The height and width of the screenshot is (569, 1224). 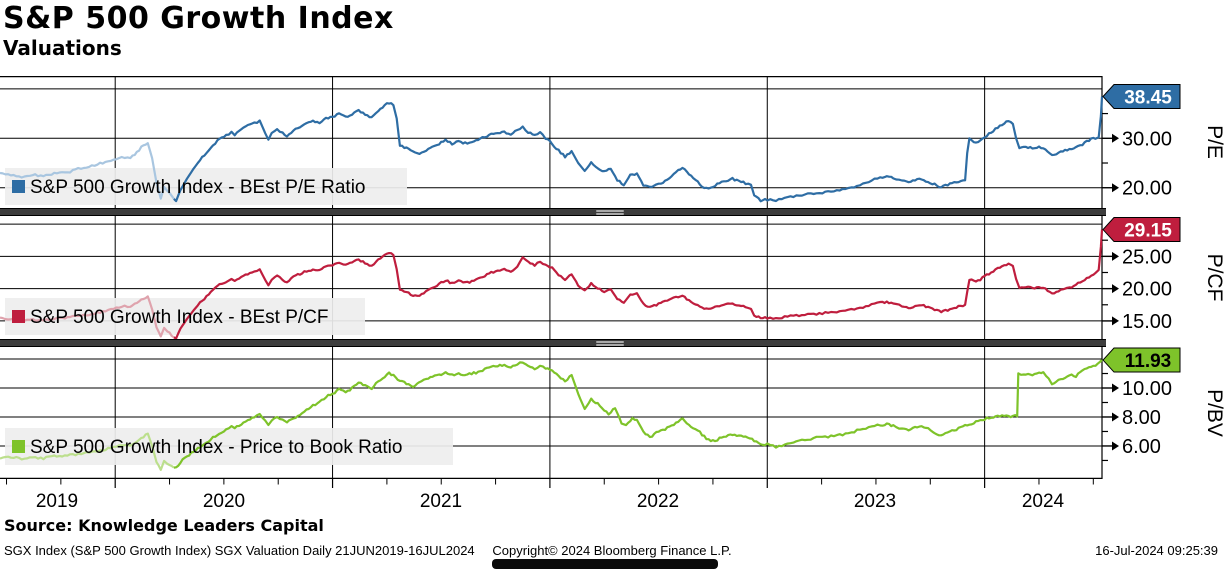 I want to click on x-year-label: 2023, so click(x=875, y=501).